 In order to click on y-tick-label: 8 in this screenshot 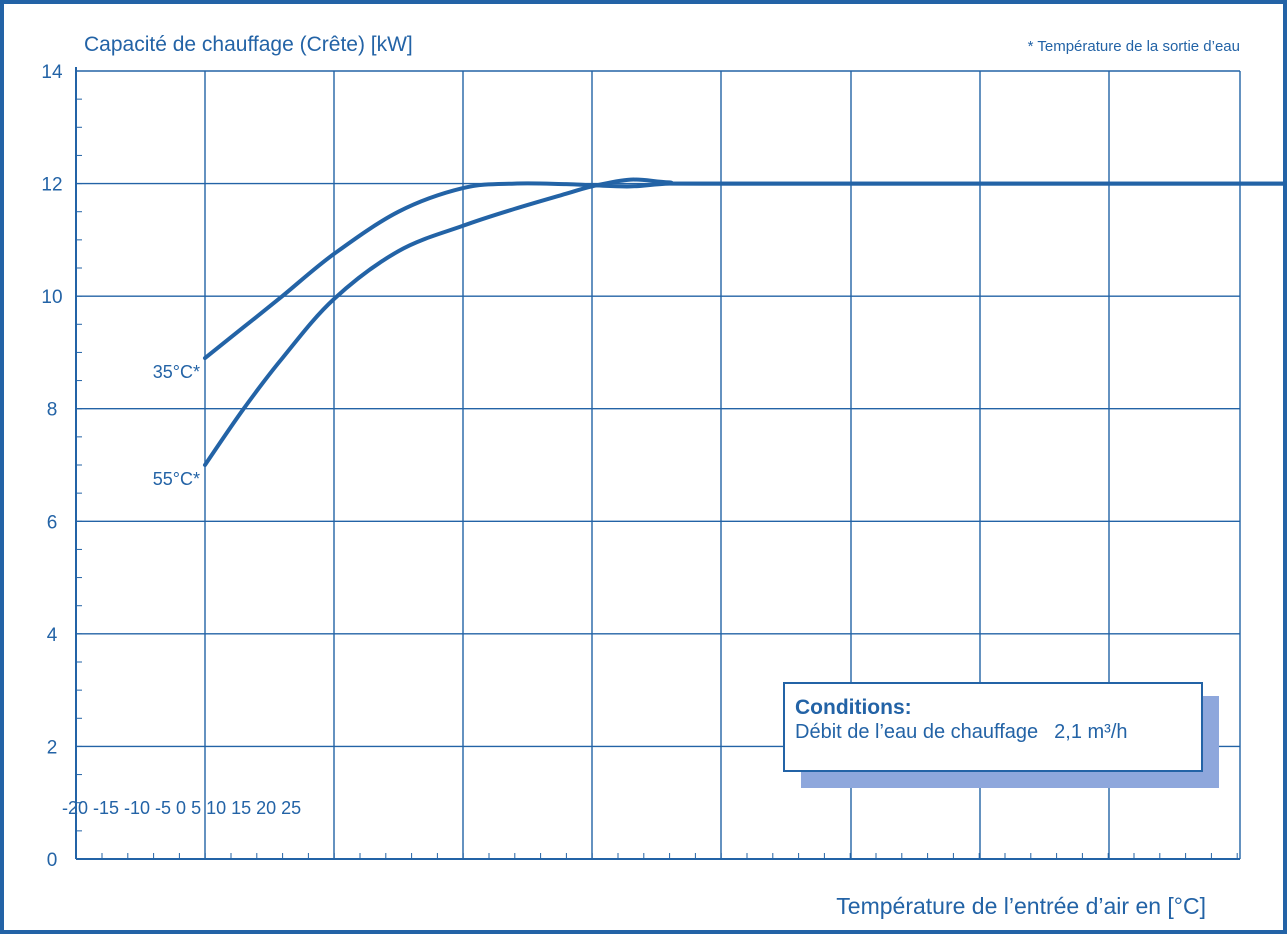, I will do `click(52, 410)`.